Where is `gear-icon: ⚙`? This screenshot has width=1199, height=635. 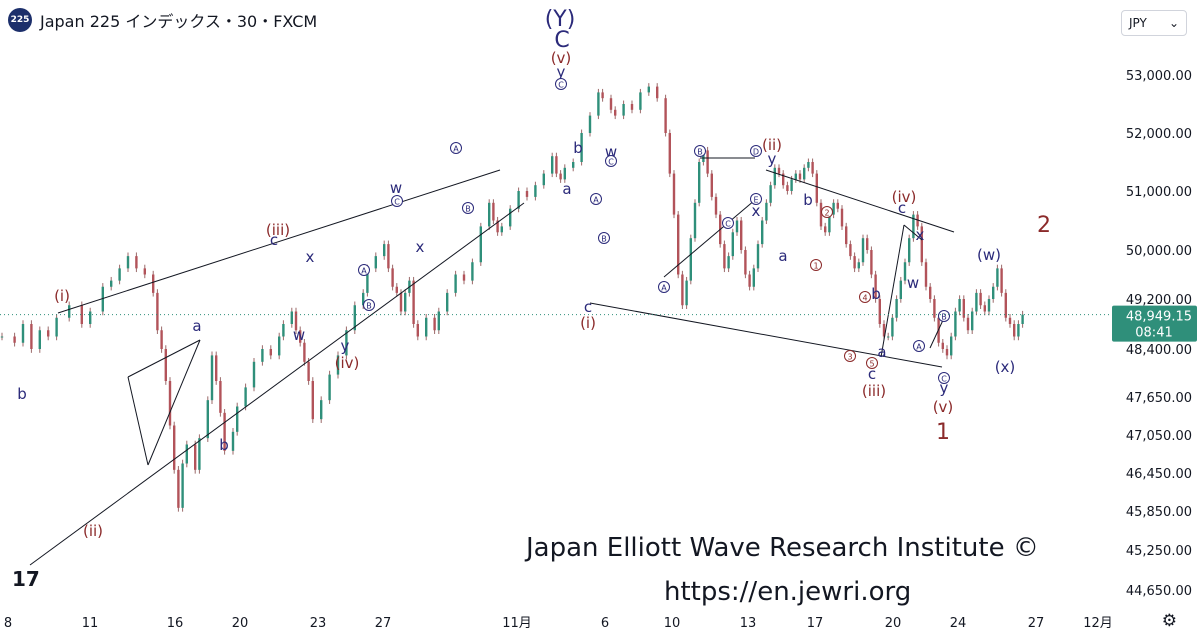 gear-icon: ⚙ is located at coordinates (1169, 621).